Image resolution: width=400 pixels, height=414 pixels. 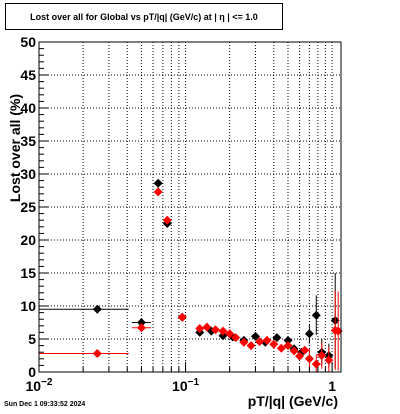 I want to click on y-tick-label: 50, so click(x=28, y=42).